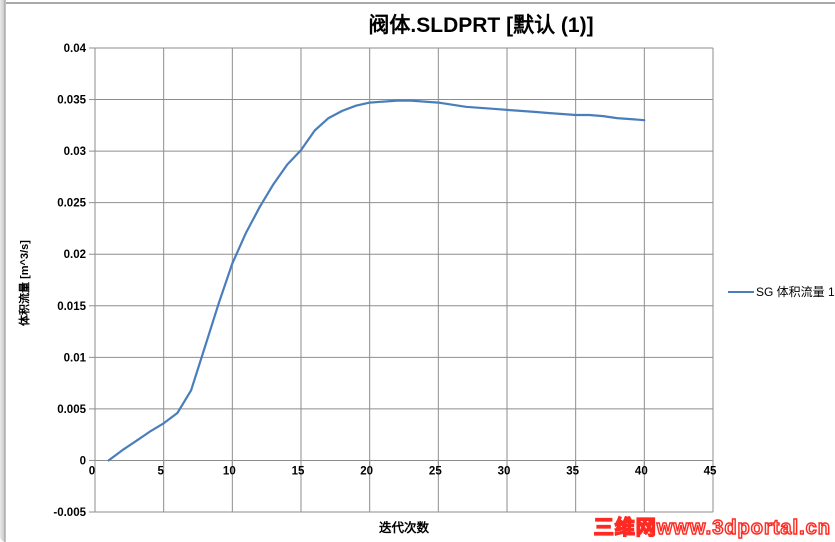 The height and width of the screenshot is (542, 835). Describe the element at coordinates (419, 3) in the screenshot. I see `window-top-border` at that location.